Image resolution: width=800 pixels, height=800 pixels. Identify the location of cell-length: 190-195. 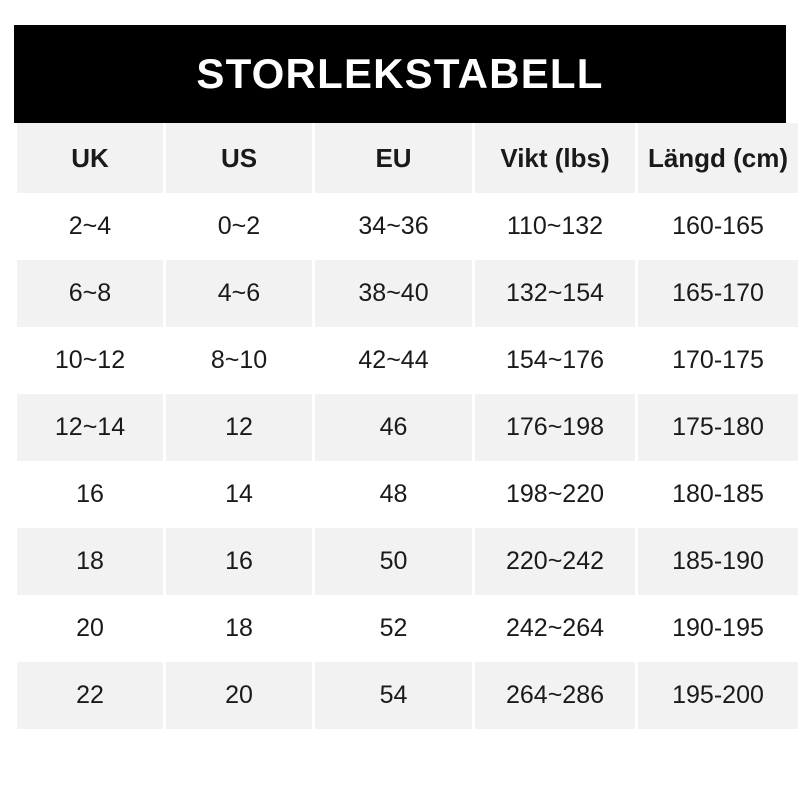
(718, 628).